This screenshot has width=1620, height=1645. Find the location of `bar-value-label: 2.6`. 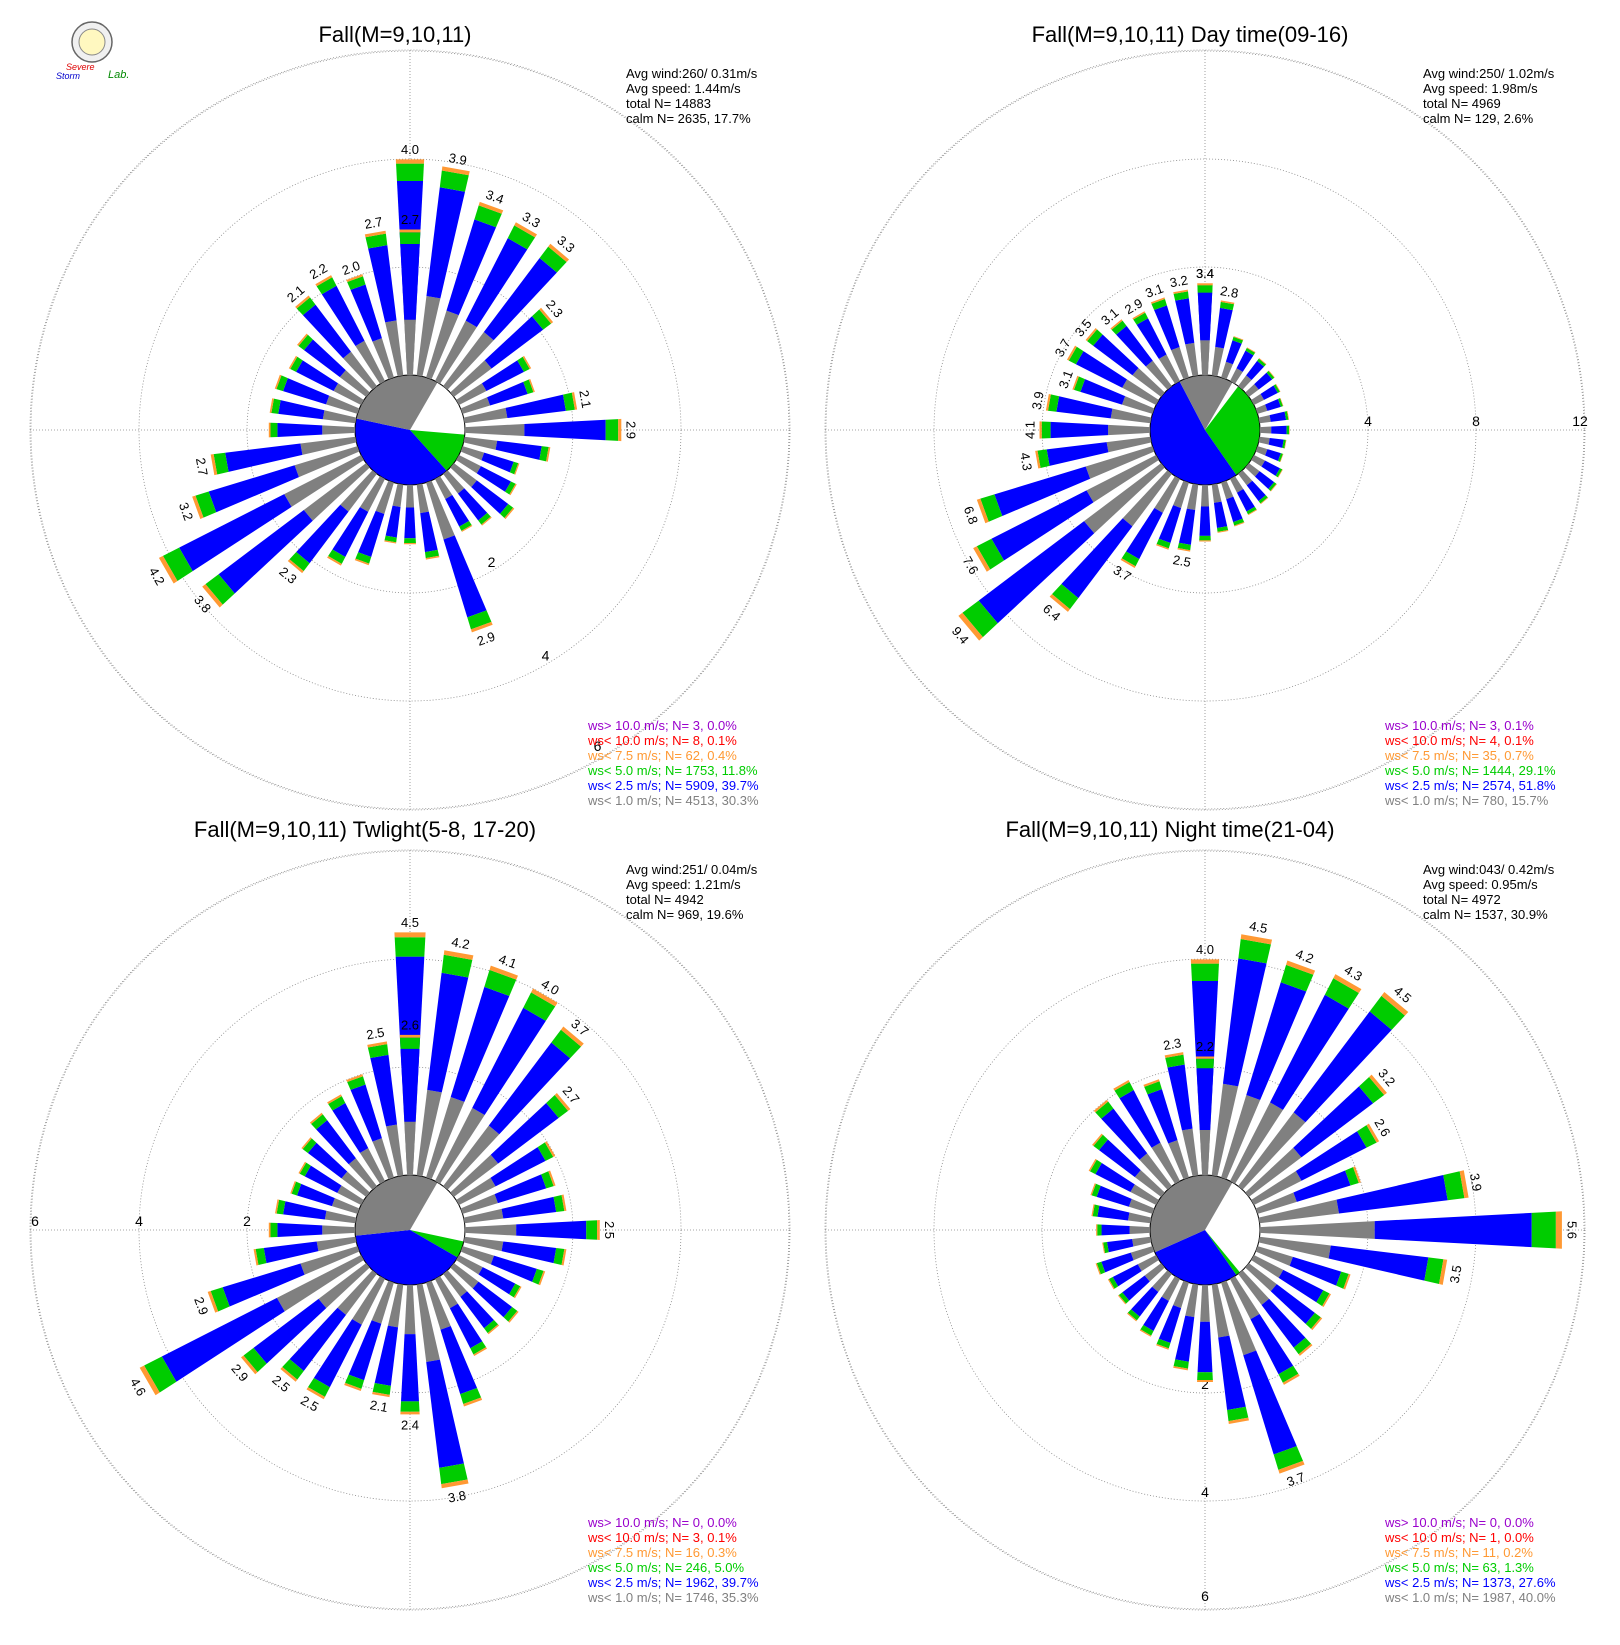

bar-value-label: 2.6 is located at coordinates (410, 1025).